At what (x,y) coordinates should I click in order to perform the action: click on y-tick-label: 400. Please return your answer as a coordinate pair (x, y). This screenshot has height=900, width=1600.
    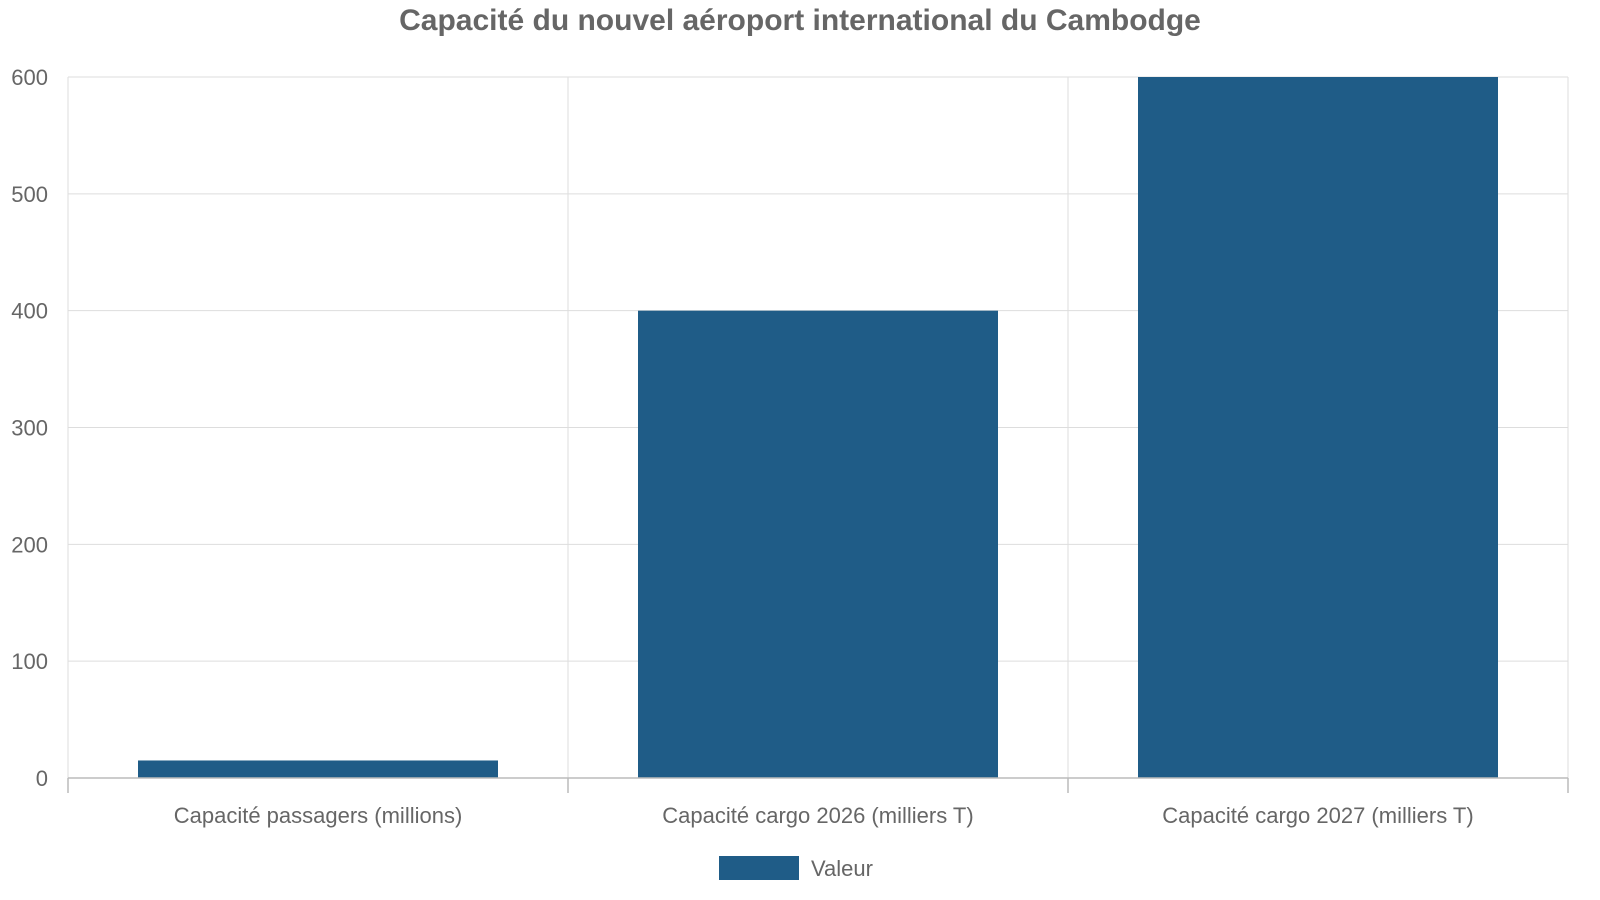
    Looking at the image, I should click on (29, 311).